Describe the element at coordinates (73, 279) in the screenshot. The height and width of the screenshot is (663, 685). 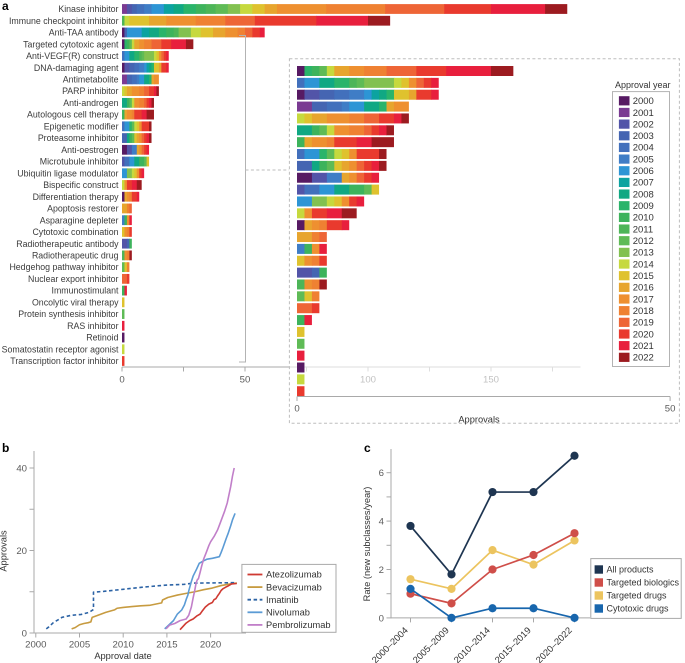
I see `svg-text: Nuclear export inhibitor` at that location.